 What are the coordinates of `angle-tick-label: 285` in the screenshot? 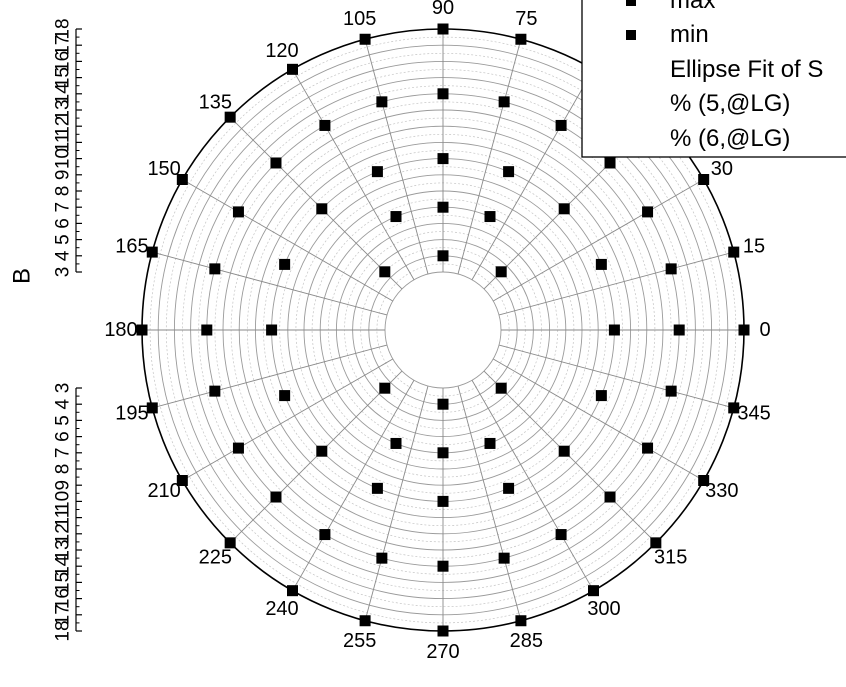 It's located at (526, 641).